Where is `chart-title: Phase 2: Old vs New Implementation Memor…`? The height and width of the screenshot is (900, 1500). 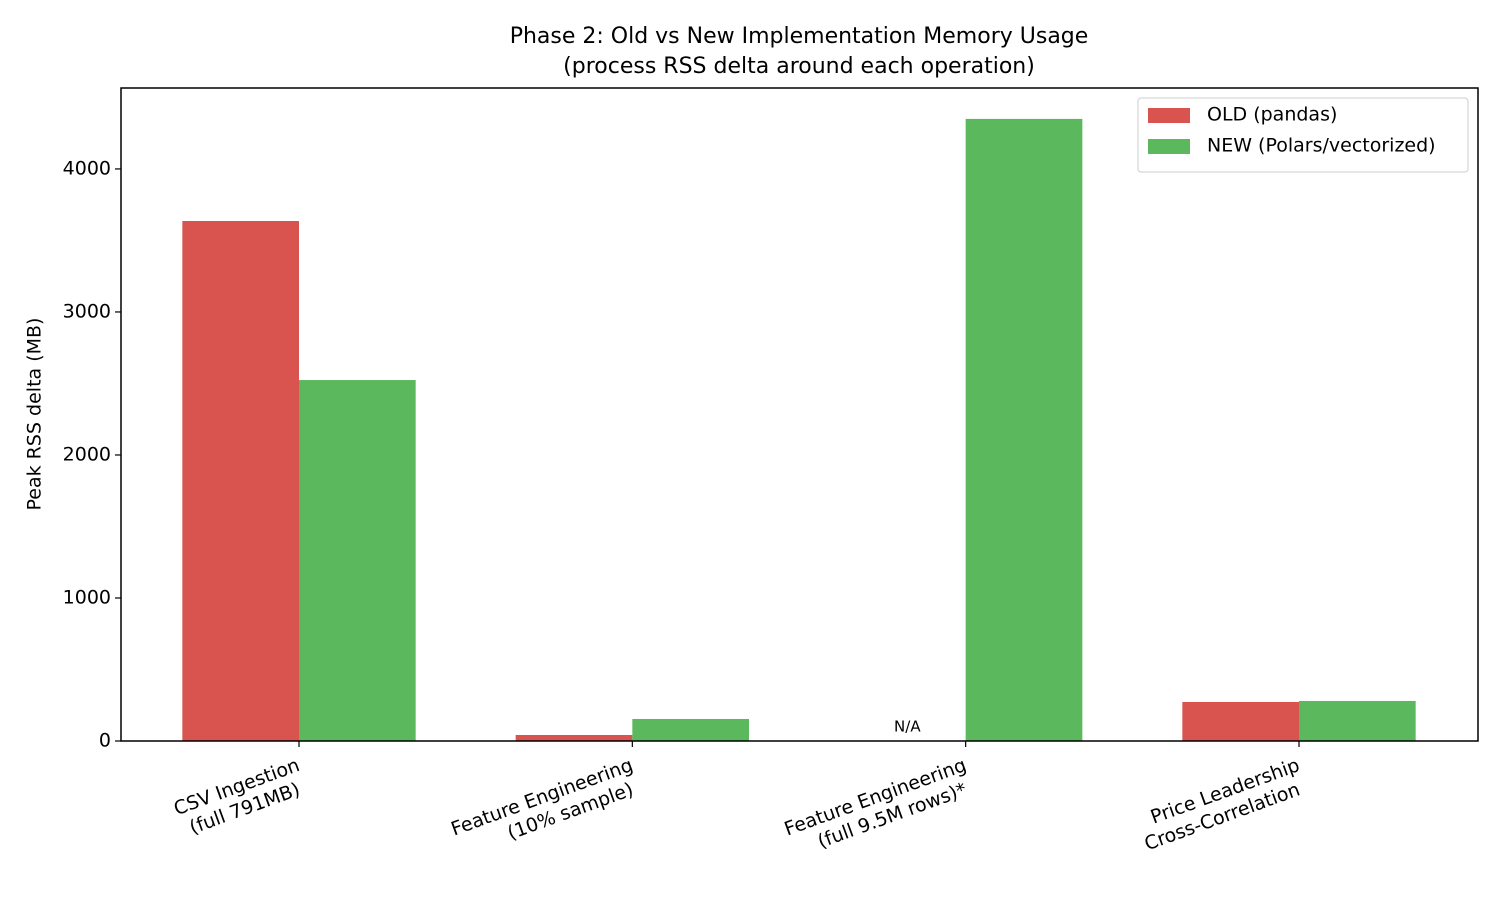
chart-title: Phase 2: Old vs New Implementation Memor… is located at coordinates (799, 36).